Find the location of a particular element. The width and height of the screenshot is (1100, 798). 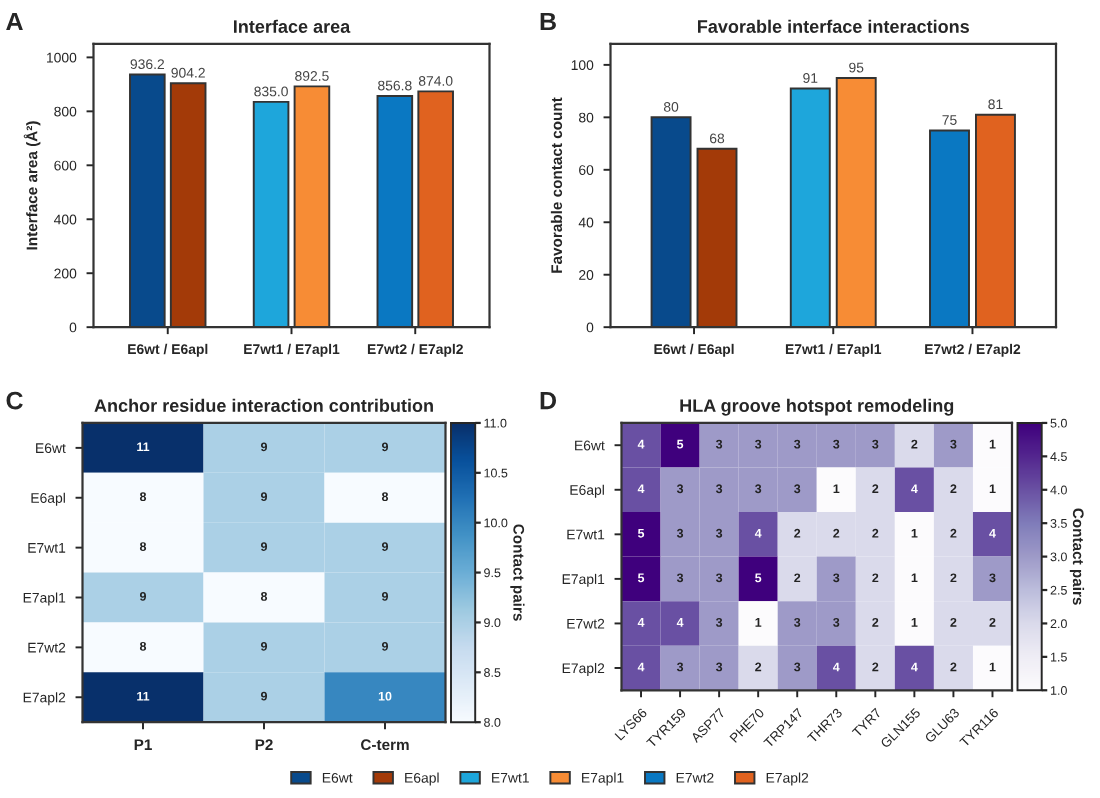

text: B is located at coordinates (548, 21).